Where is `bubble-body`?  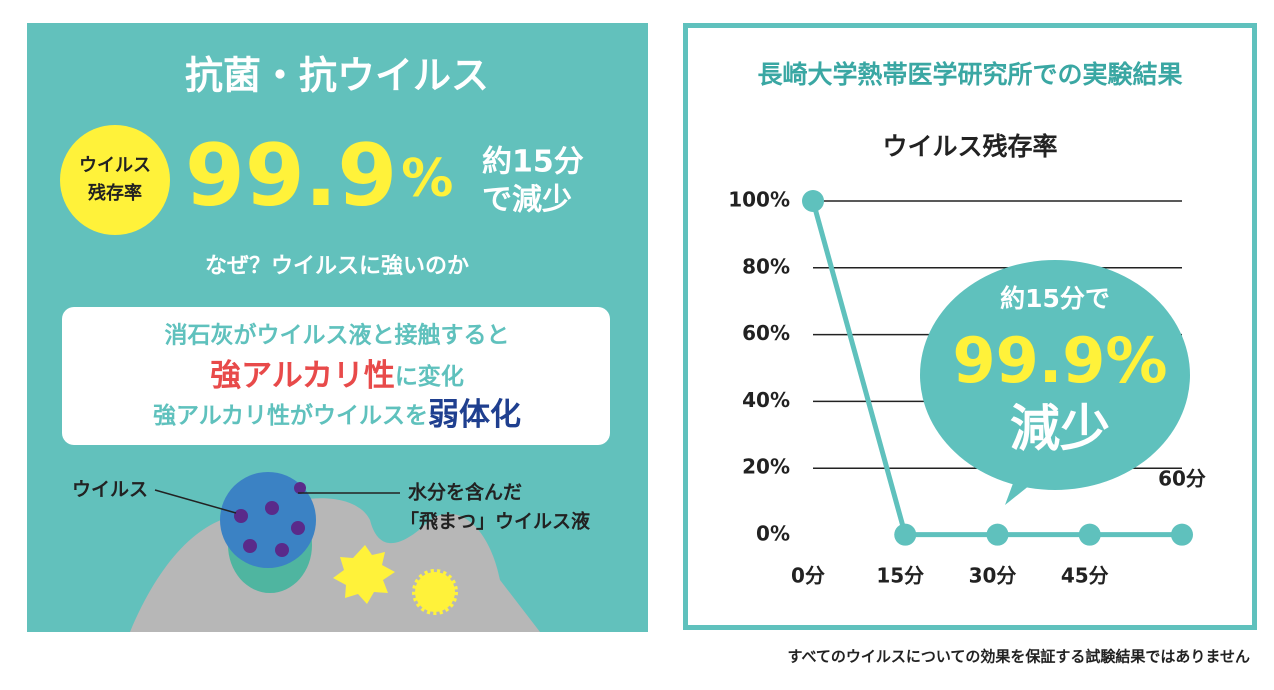 bubble-body is located at coordinates (1055, 375).